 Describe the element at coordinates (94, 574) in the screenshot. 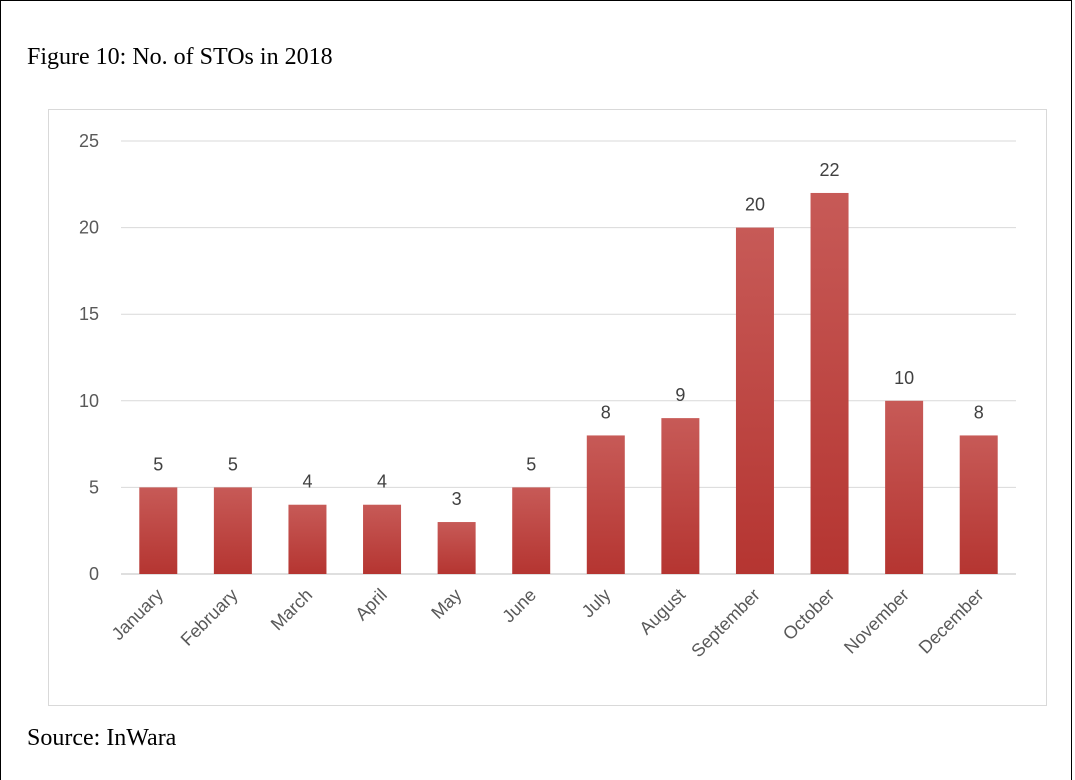

I see `y-tick-label: 0` at that location.